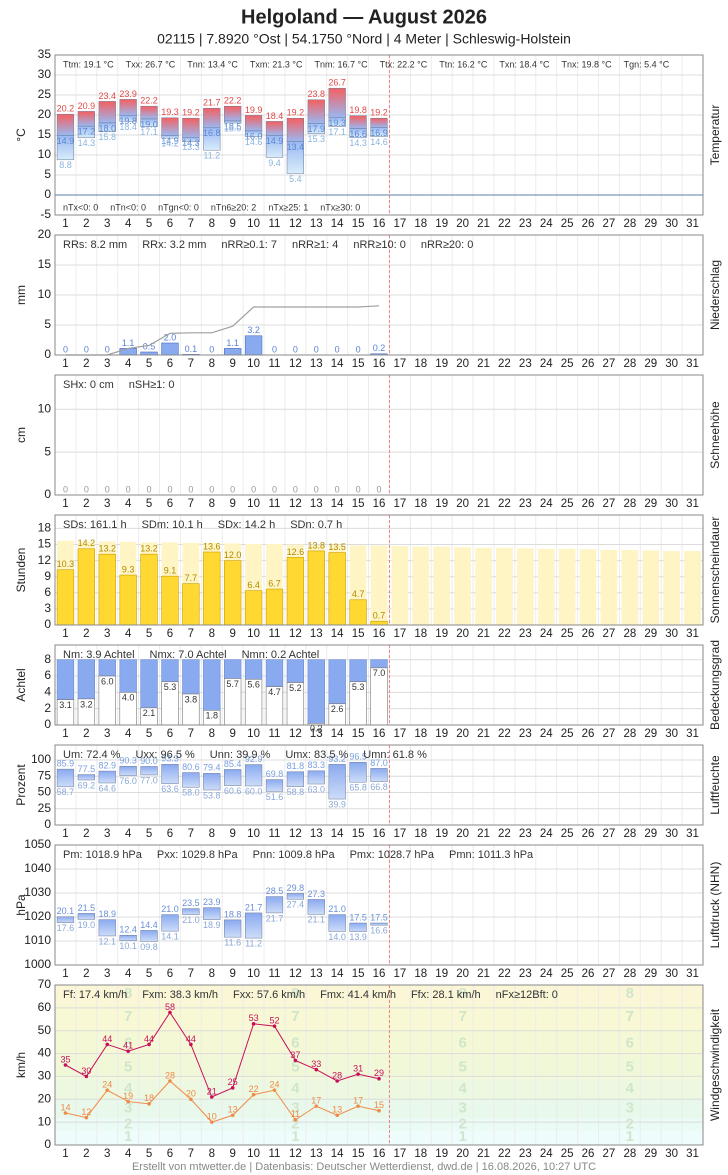 This screenshot has height=1175, width=728. What do you see at coordinates (254, 110) in the screenshot?
I see `data-label: 19.9` at bounding box center [254, 110].